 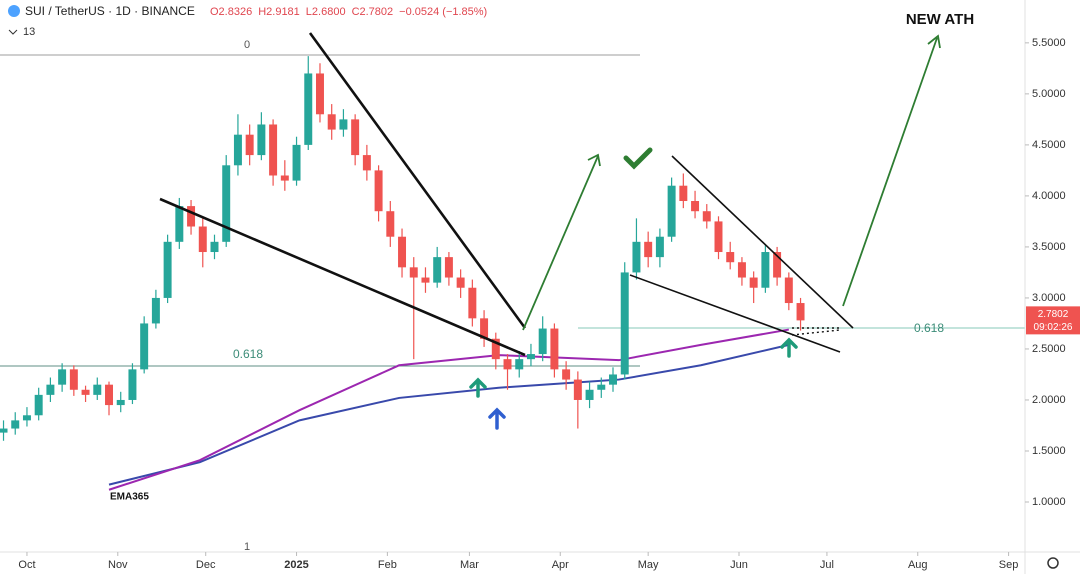 I want to click on readout-value: O2.8326, so click(x=231, y=12).